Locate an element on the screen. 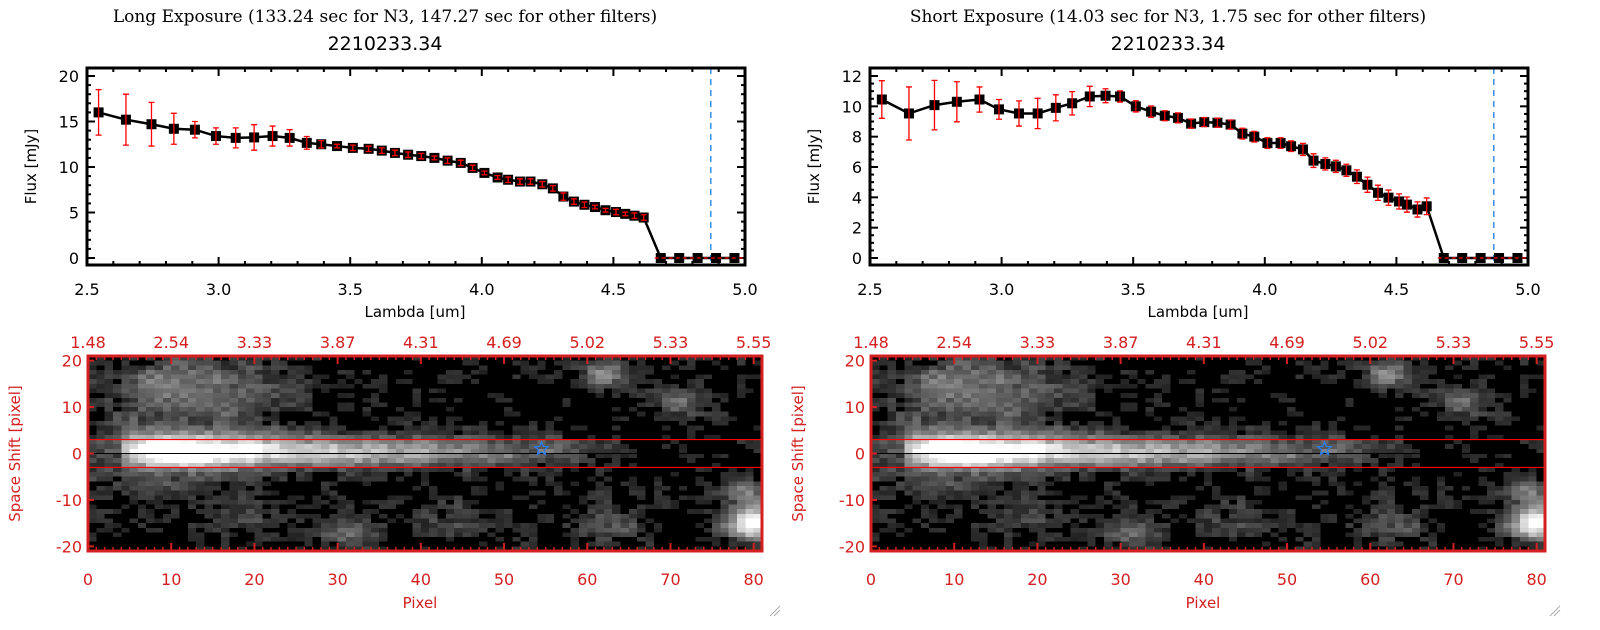 Image resolution: width=1600 pixels, height=630 pixels. x-tick-label: 70 is located at coordinates (670, 579).